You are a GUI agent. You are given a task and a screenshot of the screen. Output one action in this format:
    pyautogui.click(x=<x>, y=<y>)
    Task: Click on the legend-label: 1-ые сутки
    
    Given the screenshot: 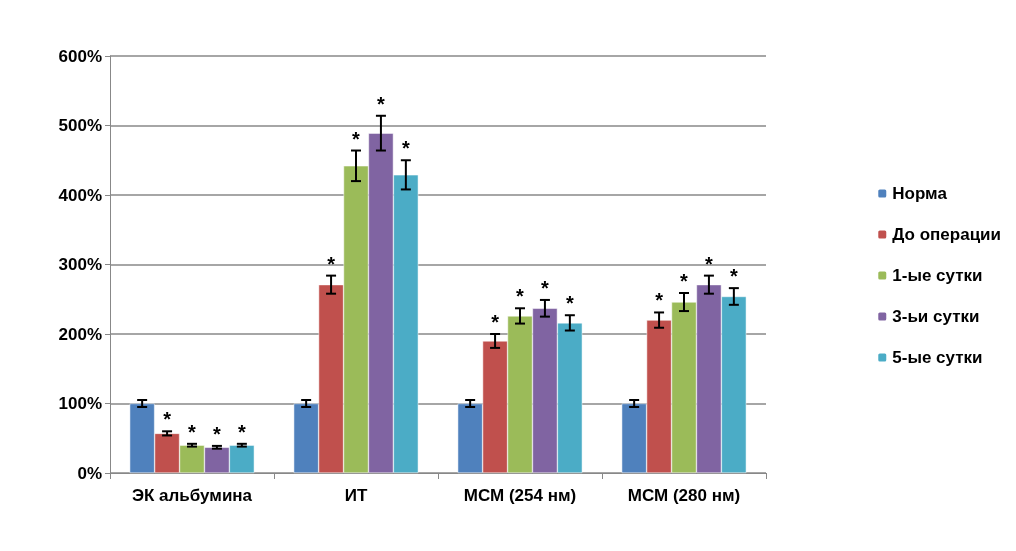 What is the action you would take?
    pyautogui.click(x=937, y=275)
    